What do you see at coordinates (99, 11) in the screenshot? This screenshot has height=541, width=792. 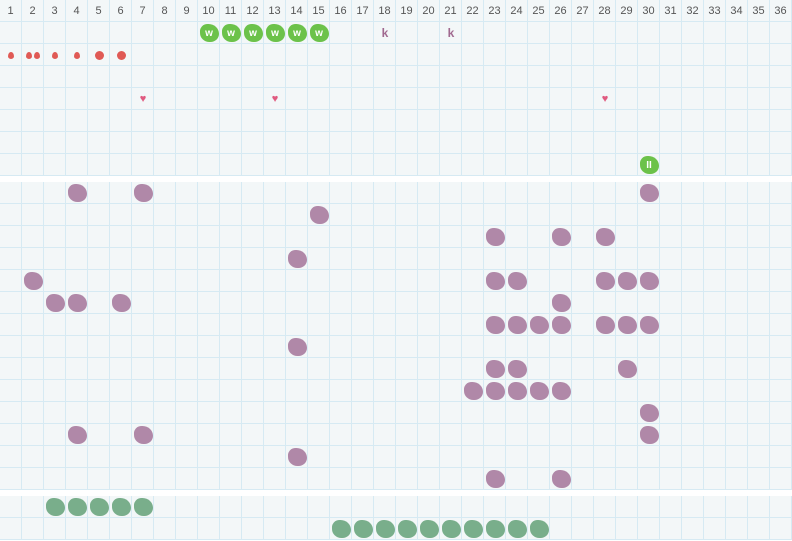 I see `column-number: 5` at bounding box center [99, 11].